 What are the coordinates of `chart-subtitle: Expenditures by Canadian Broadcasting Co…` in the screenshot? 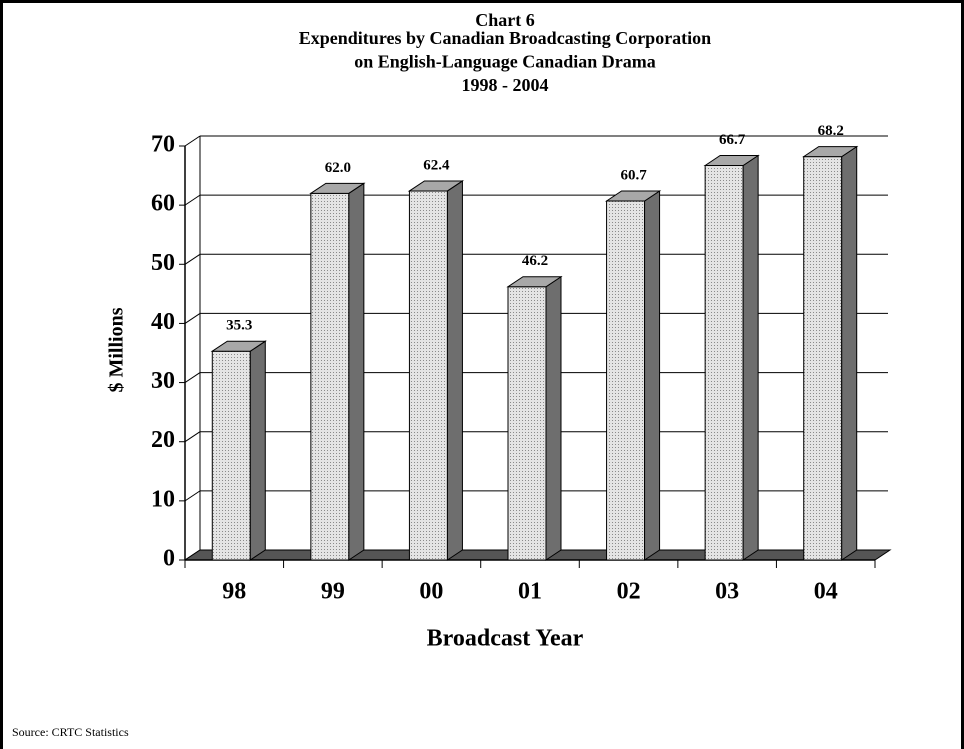 It's located at (505, 38).